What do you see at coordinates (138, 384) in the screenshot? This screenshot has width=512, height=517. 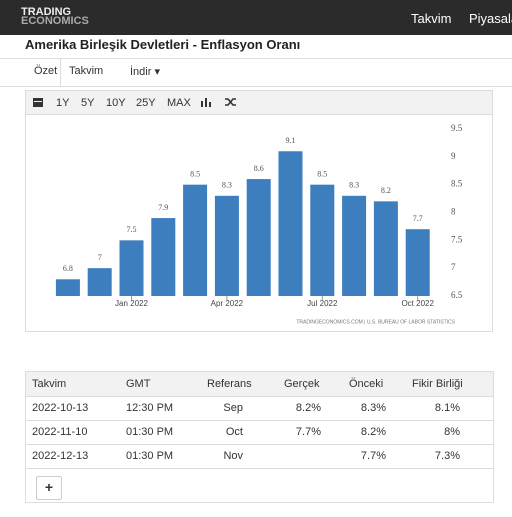 I see `column-header: GMT` at bounding box center [138, 384].